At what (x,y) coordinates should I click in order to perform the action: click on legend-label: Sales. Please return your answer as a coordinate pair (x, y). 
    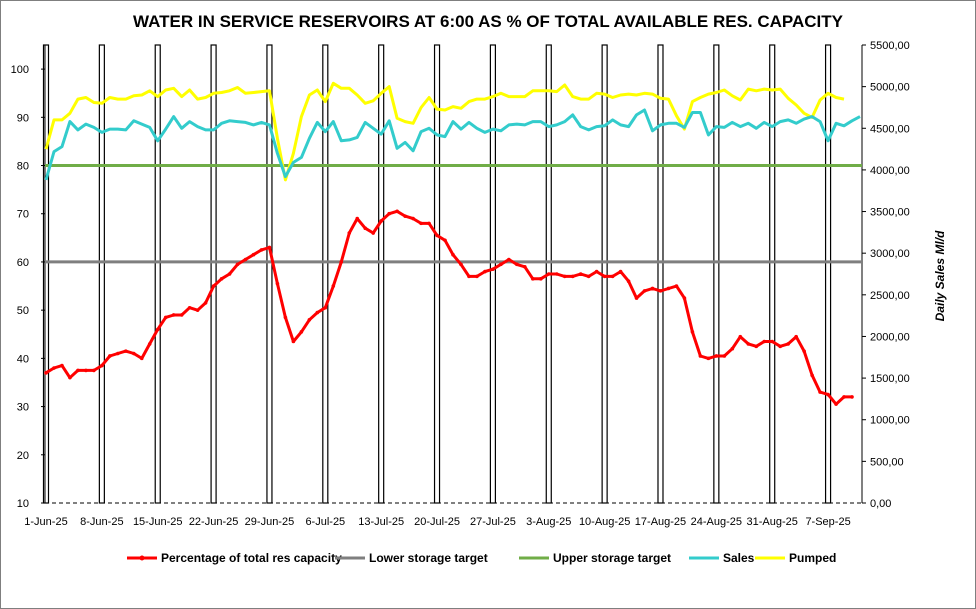
    Looking at the image, I should click on (739, 558).